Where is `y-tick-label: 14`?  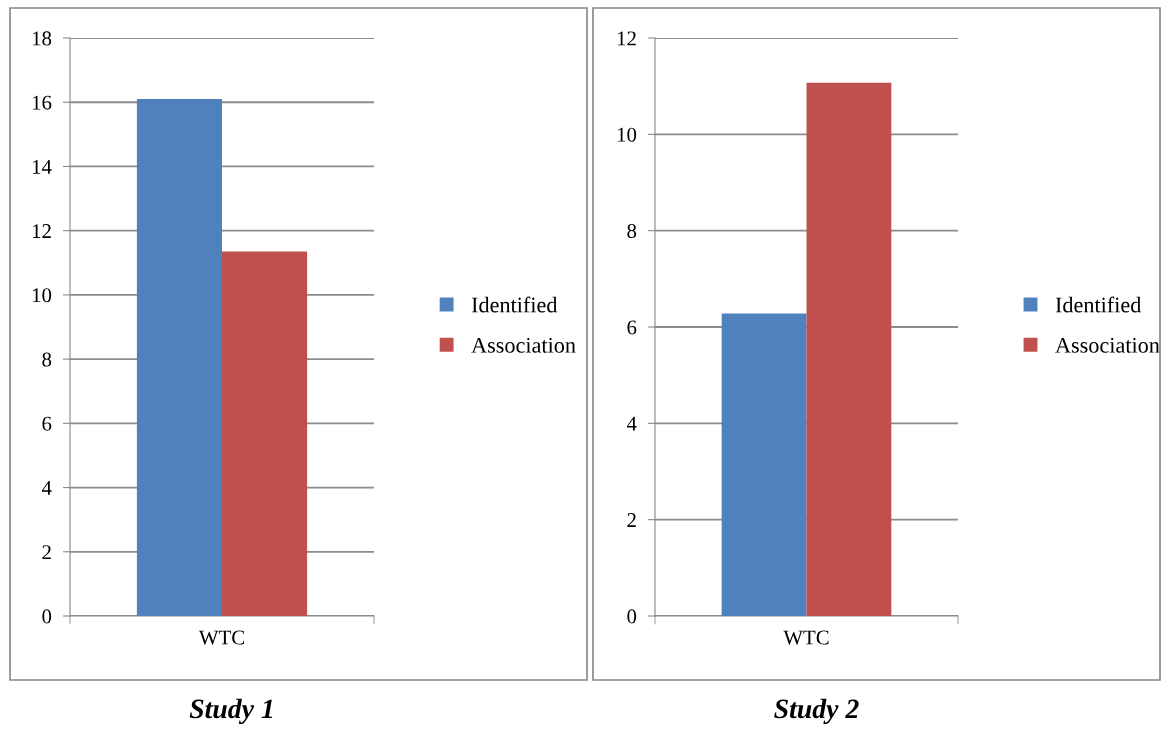 y-tick-label: 14 is located at coordinates (42, 166).